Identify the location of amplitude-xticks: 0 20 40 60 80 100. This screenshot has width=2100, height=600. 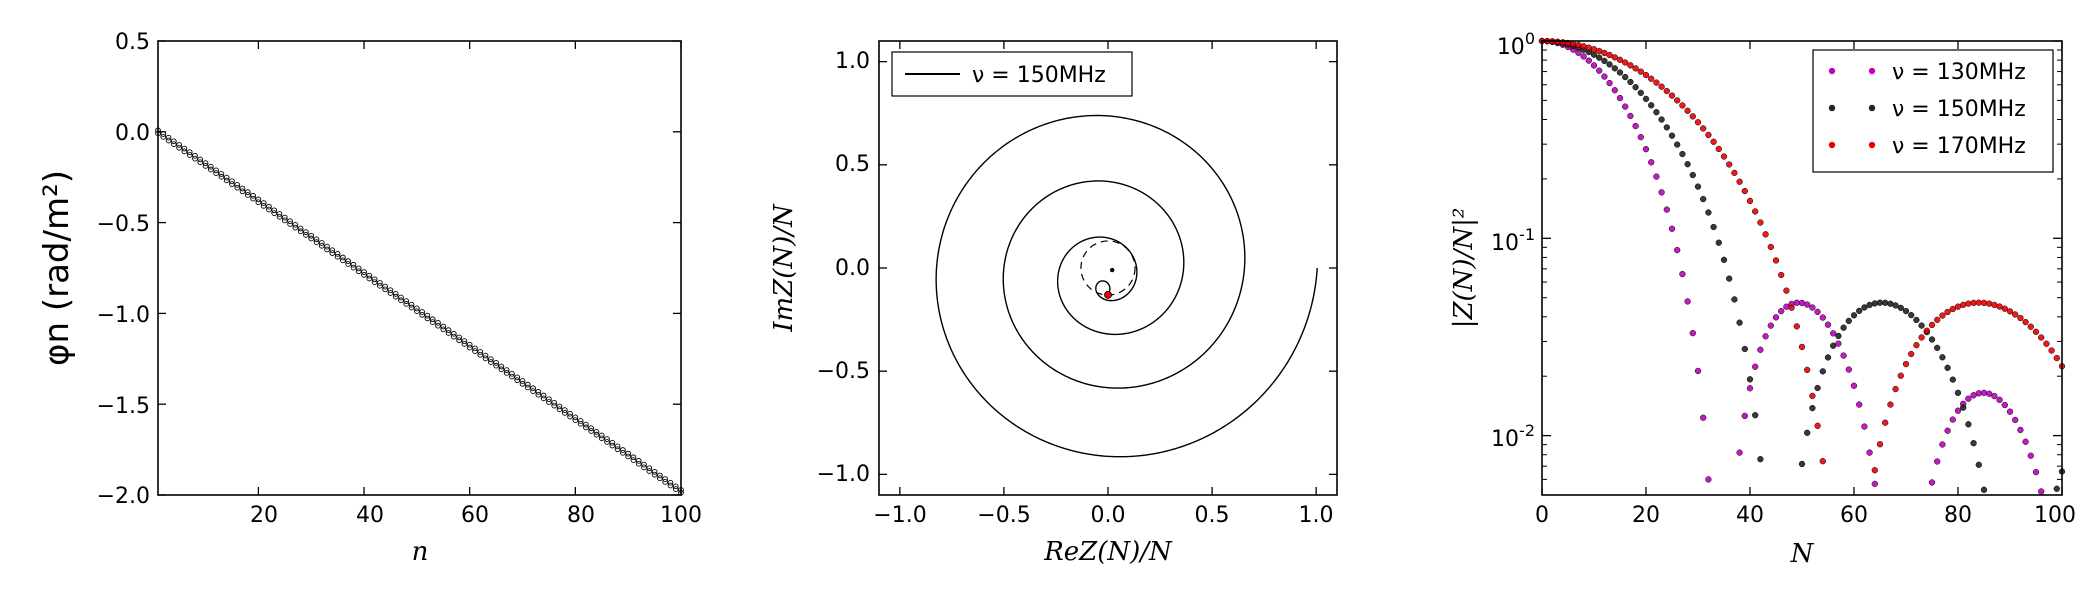
(1805, 515).